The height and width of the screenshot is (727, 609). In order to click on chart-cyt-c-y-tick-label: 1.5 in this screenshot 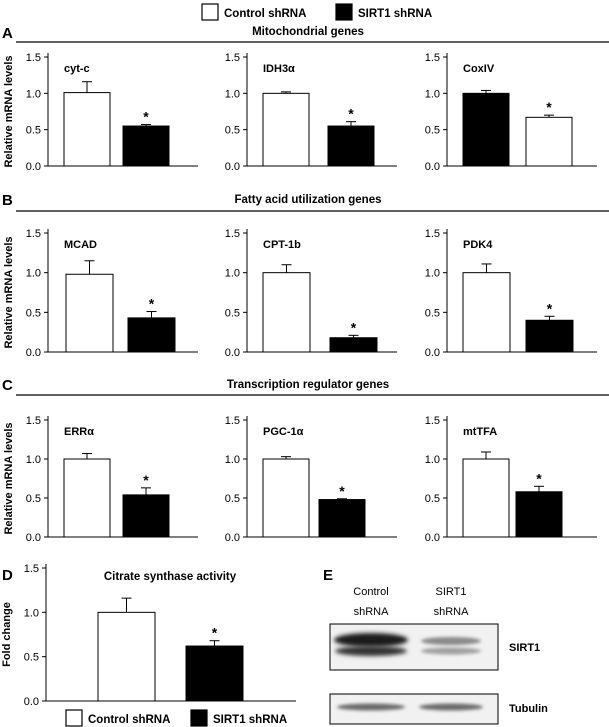, I will do `click(33, 58)`.